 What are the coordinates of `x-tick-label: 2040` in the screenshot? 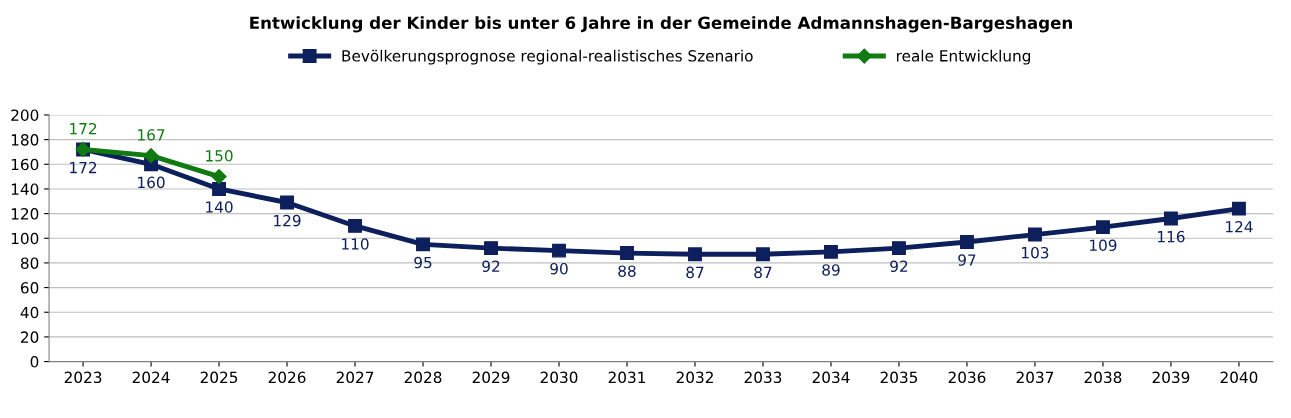 It's located at (1239, 377).